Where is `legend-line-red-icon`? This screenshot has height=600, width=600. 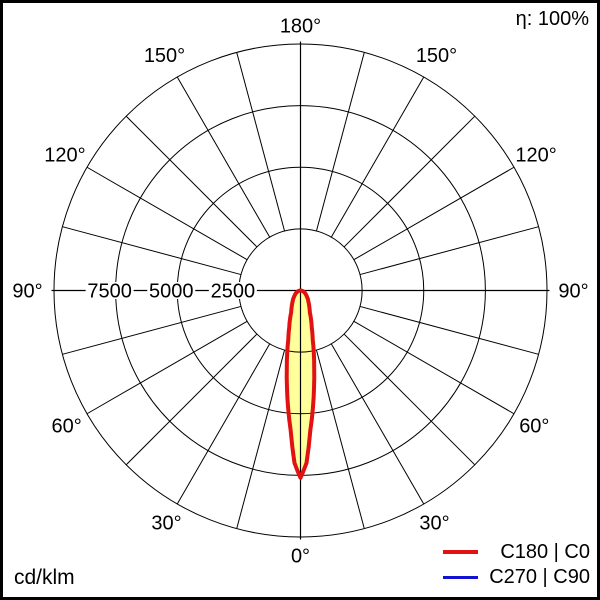
legend-line-red-icon is located at coordinates (460, 552).